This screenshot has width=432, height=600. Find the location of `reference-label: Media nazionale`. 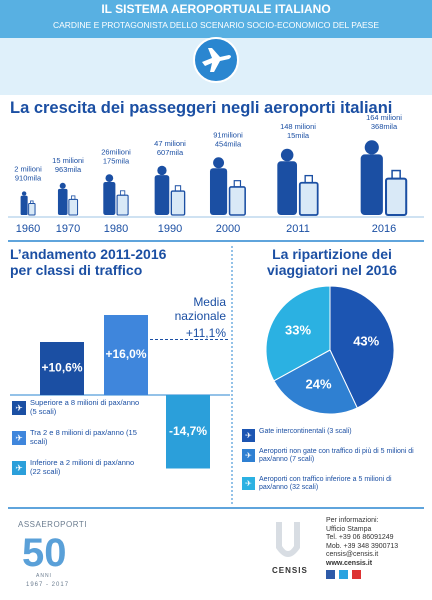

reference-label: Media nazionale is located at coordinates (200, 309).